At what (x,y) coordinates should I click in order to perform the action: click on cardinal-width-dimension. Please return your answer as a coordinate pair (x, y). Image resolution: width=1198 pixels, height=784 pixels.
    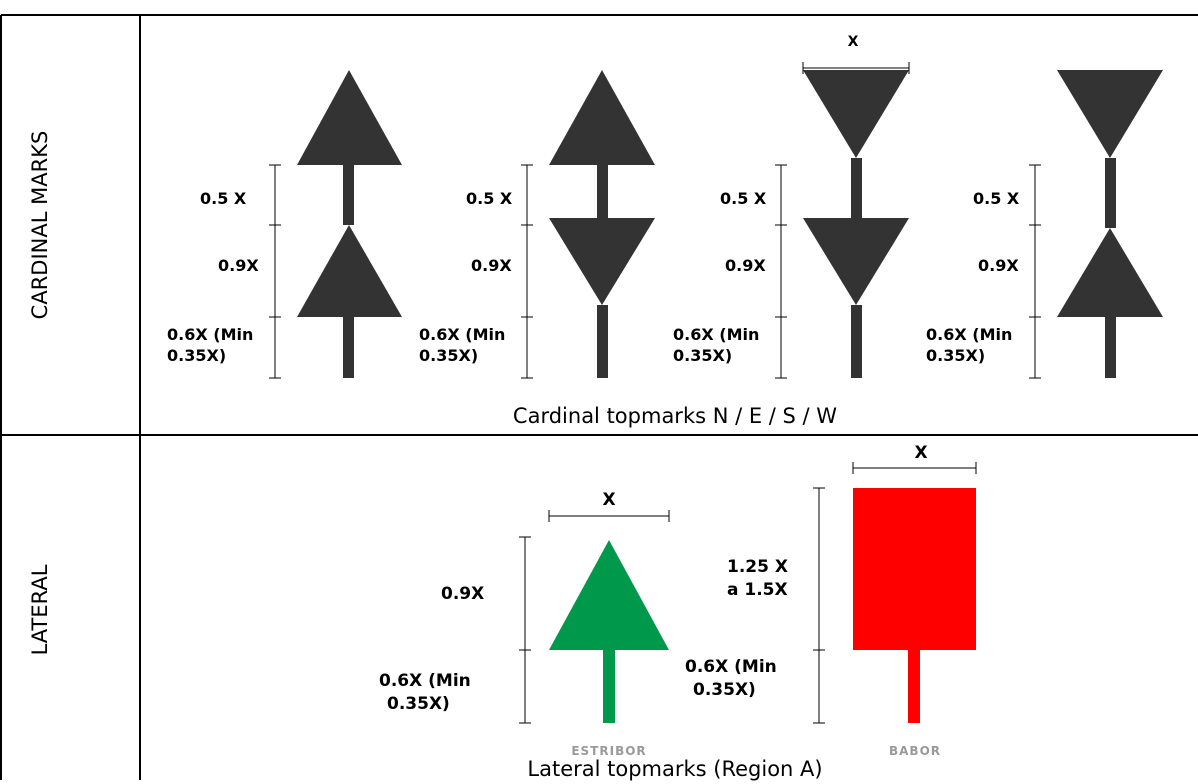
    Looking at the image, I should click on (856, 68).